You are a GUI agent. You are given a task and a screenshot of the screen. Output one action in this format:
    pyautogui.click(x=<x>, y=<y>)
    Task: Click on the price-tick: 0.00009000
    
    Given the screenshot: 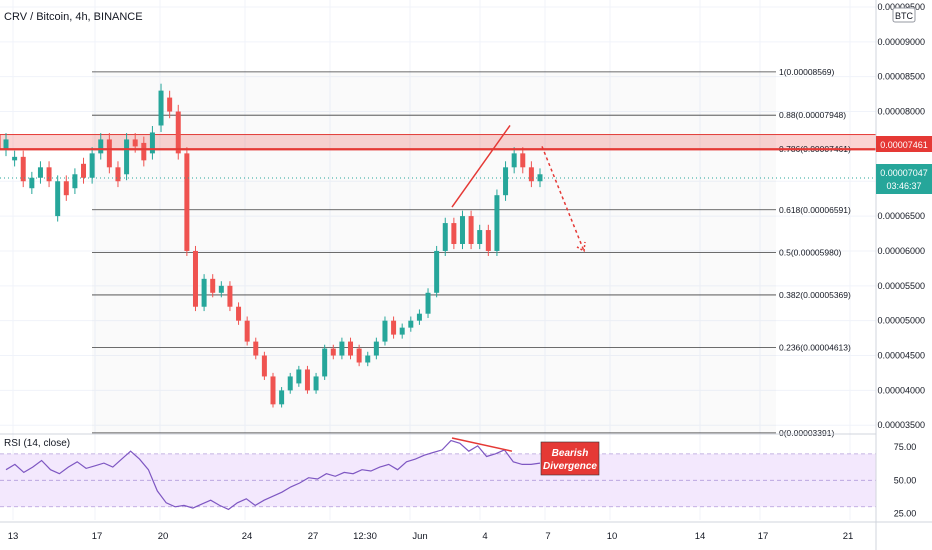 What is the action you would take?
    pyautogui.click(x=901, y=42)
    